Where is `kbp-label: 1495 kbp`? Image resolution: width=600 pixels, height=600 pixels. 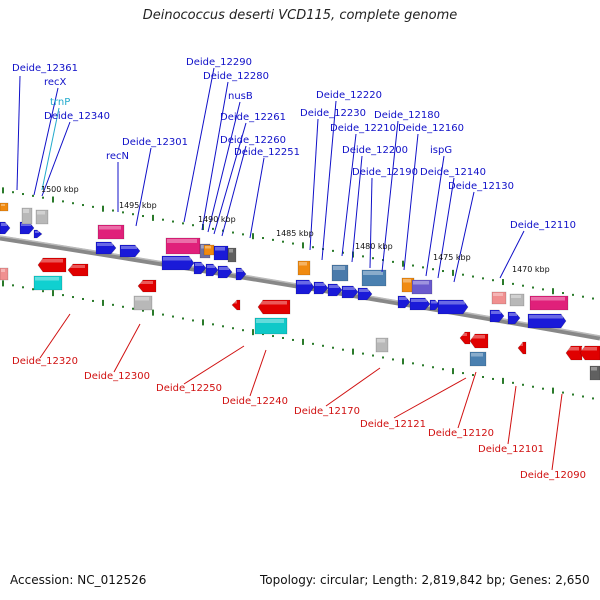 kbp-label: 1495 kbp is located at coordinates (138, 205).